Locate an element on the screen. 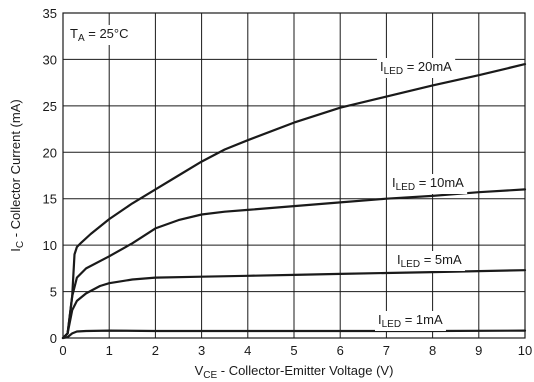  x-tick-labels: 0 1 2 3 4 5 6 7 8 9 10 is located at coordinates (295, 350).